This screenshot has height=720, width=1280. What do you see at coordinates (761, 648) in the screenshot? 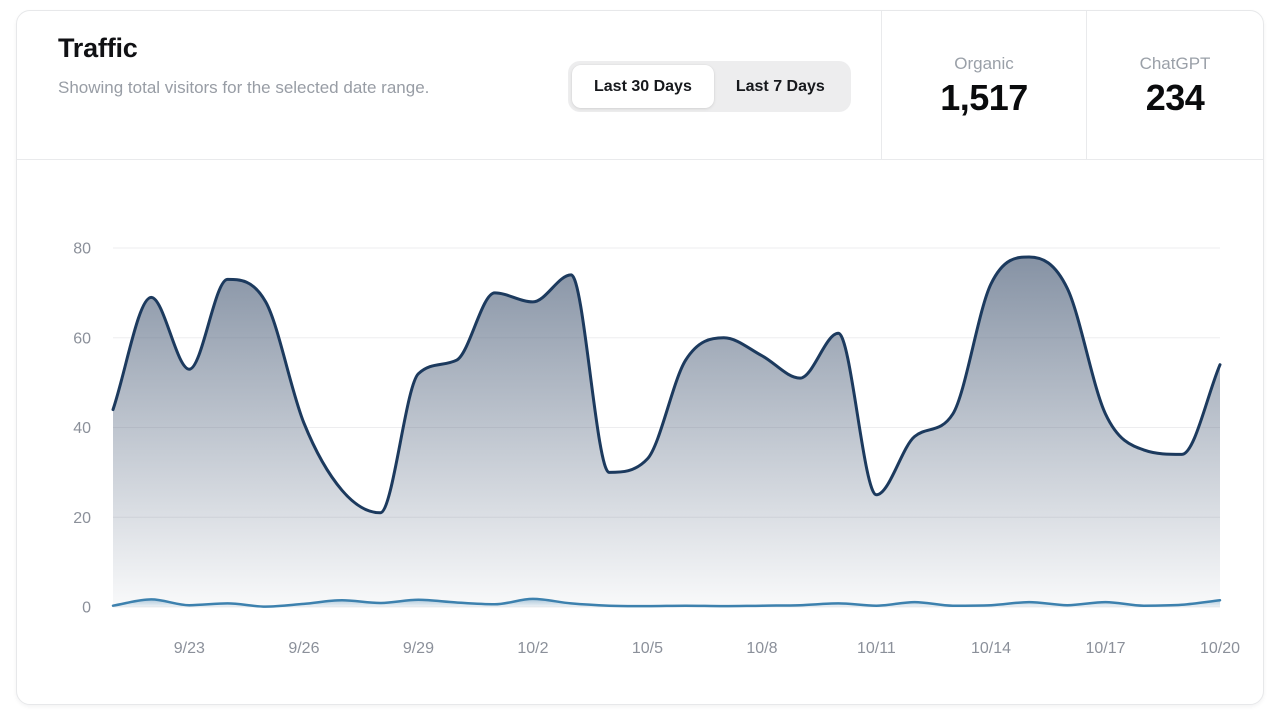
I see `x-axis-label: 10/8` at bounding box center [761, 648].